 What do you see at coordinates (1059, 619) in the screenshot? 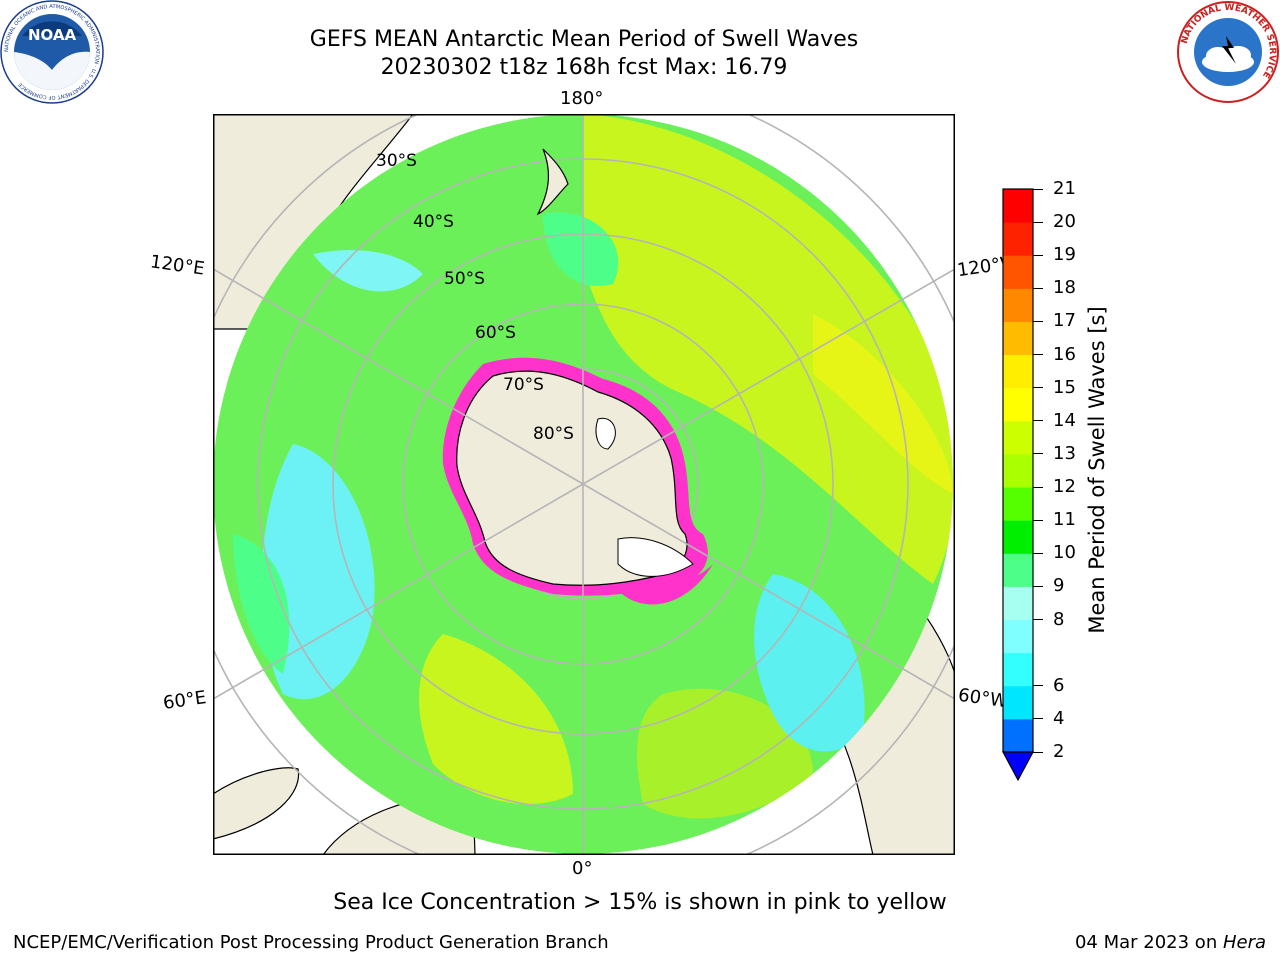
I see `colorbar-tick-label: 8` at bounding box center [1059, 619].